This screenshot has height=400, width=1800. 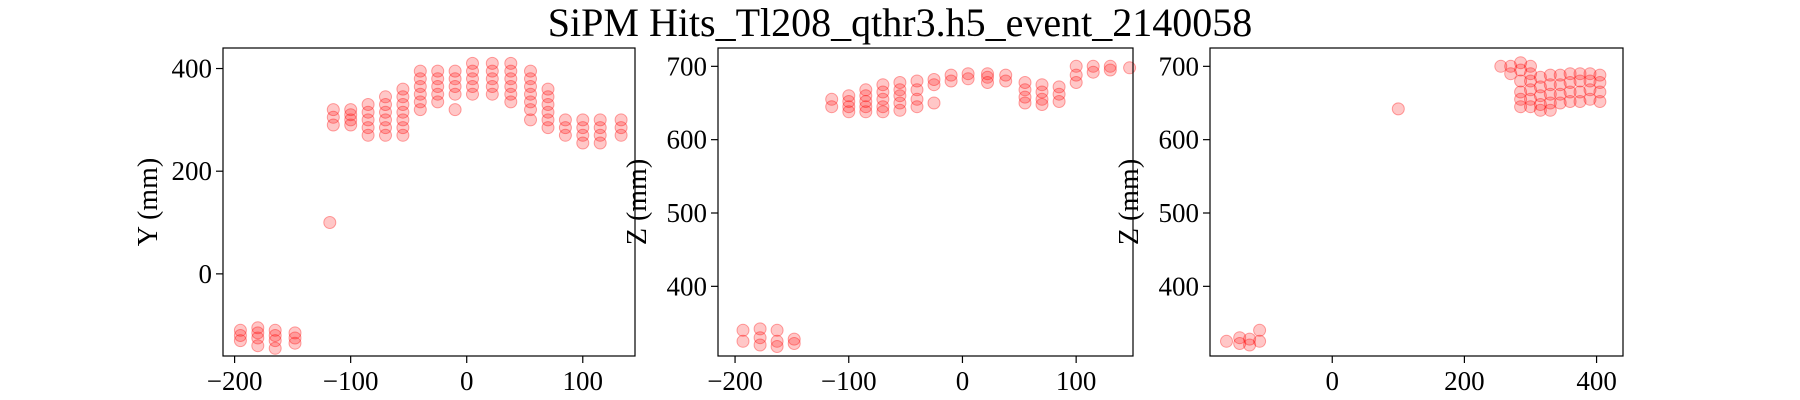 What do you see at coordinates (687, 66) in the screenshot?
I see `y-tick-label: 700` at bounding box center [687, 66].